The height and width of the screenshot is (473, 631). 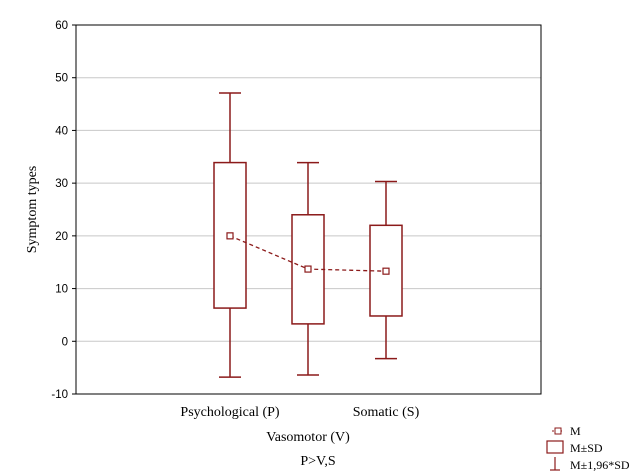 What do you see at coordinates (61, 131) in the screenshot?
I see `y-tick-label: 40` at bounding box center [61, 131].